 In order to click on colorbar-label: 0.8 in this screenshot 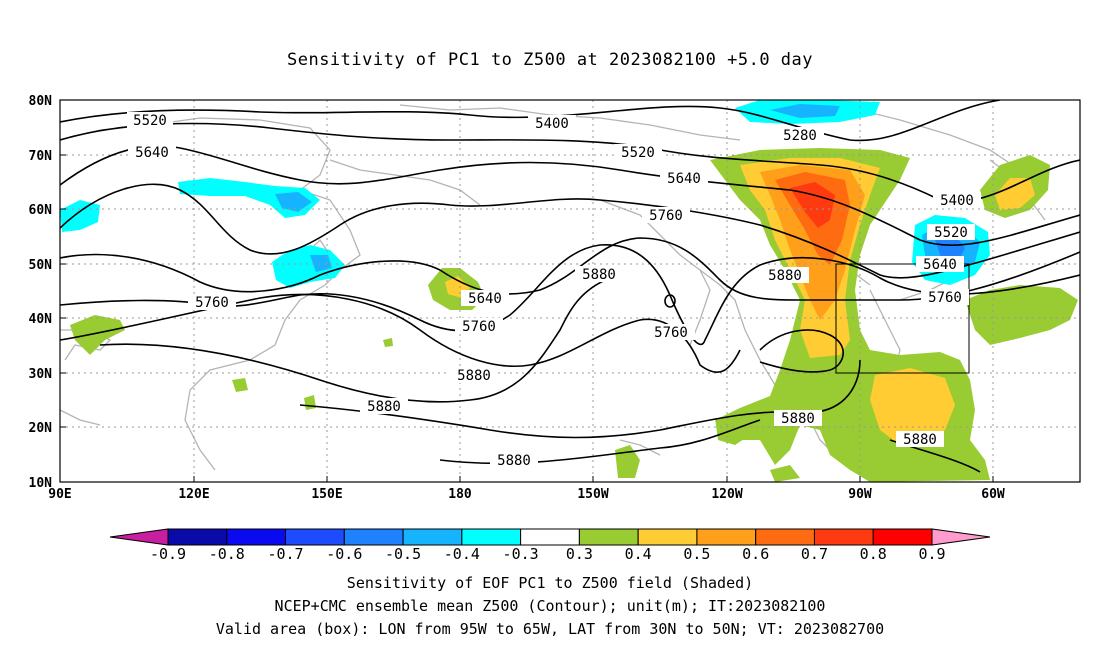, I will do `click(873, 554)`.